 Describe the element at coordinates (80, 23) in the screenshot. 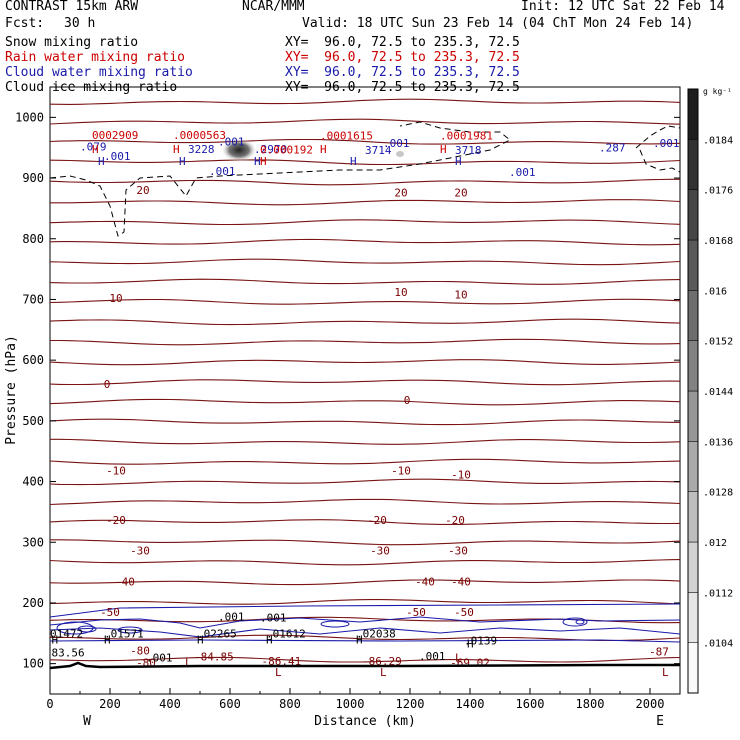

I see `forecast-hour: 30 h` at that location.